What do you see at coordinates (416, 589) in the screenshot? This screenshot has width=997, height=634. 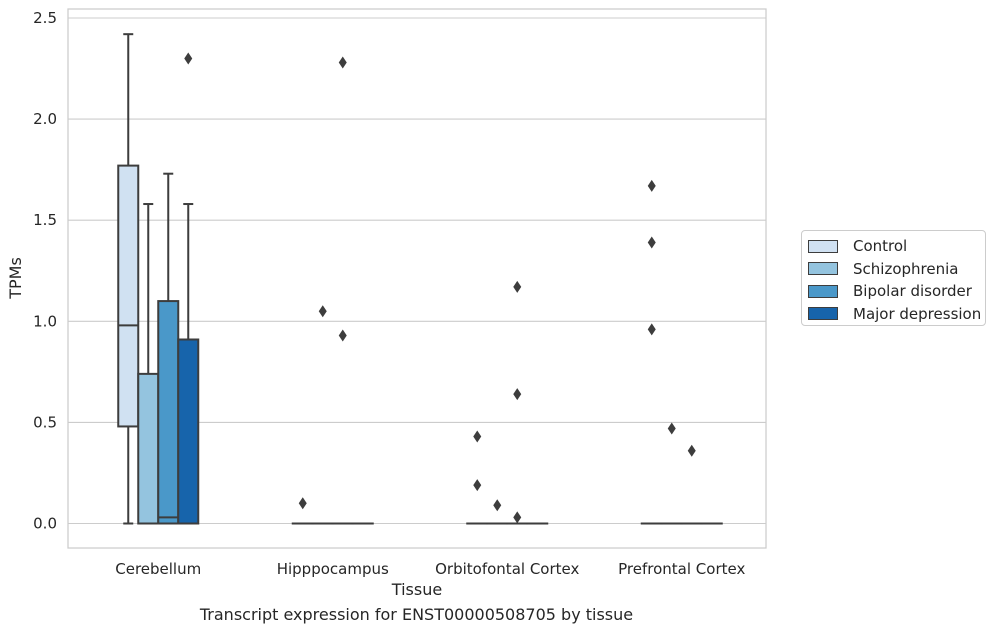 I see `x-axis-label: Tissue` at bounding box center [416, 589].